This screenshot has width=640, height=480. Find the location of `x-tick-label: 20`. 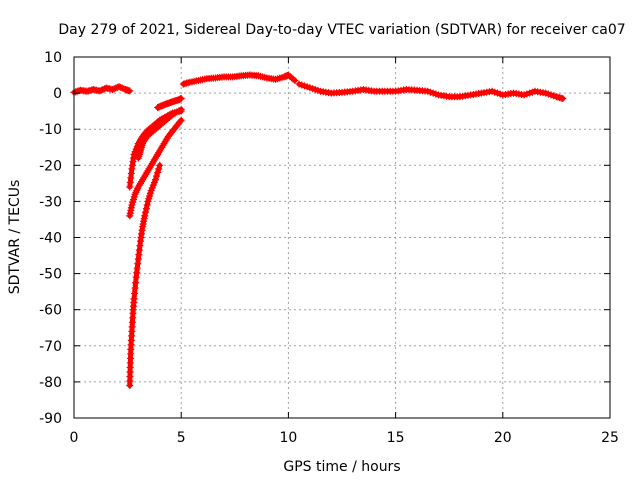

x-tick-label: 20 is located at coordinates (503, 438).